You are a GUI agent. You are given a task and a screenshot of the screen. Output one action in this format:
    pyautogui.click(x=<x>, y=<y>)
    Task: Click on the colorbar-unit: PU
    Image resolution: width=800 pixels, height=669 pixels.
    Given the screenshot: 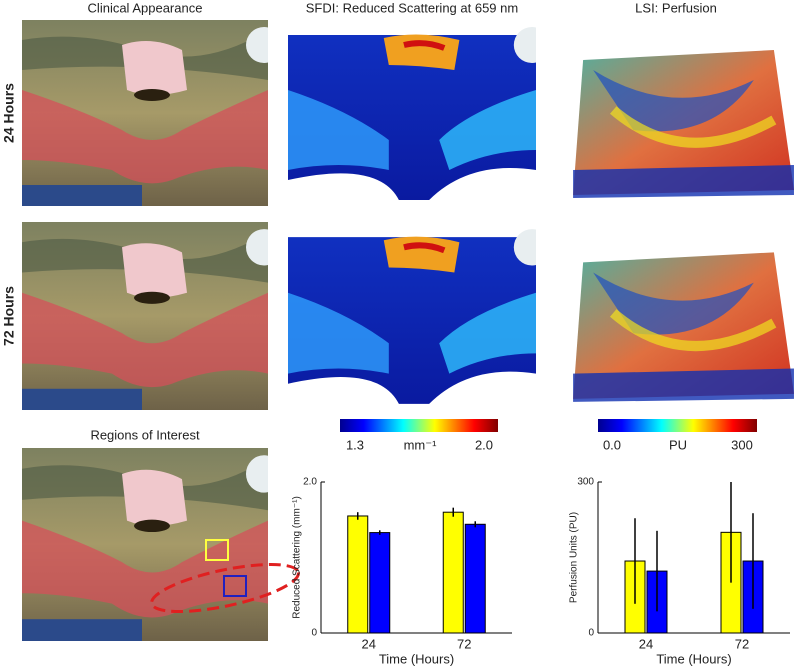 What is the action you would take?
    pyautogui.click(x=678, y=444)
    